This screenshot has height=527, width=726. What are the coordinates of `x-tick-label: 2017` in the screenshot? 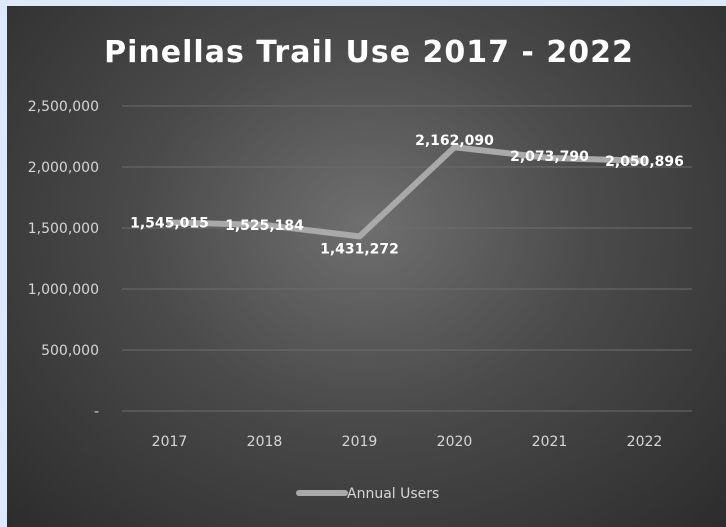 It's located at (170, 442).